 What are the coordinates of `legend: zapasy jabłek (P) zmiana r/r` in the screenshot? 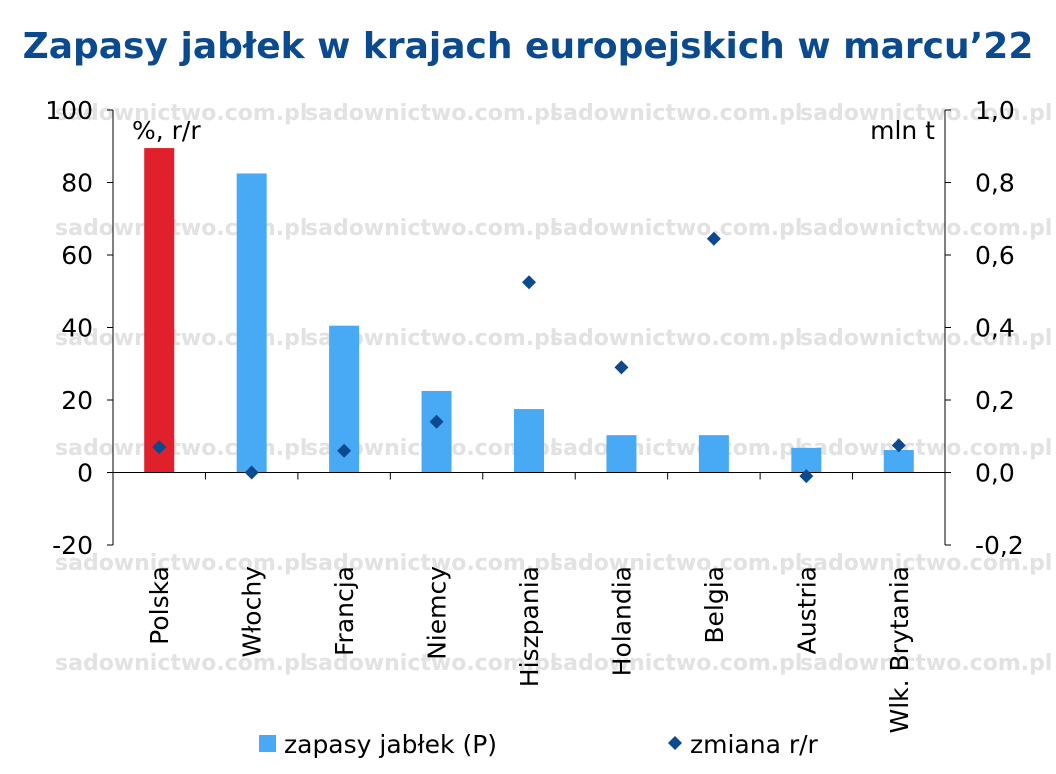 It's located at (539, 744).